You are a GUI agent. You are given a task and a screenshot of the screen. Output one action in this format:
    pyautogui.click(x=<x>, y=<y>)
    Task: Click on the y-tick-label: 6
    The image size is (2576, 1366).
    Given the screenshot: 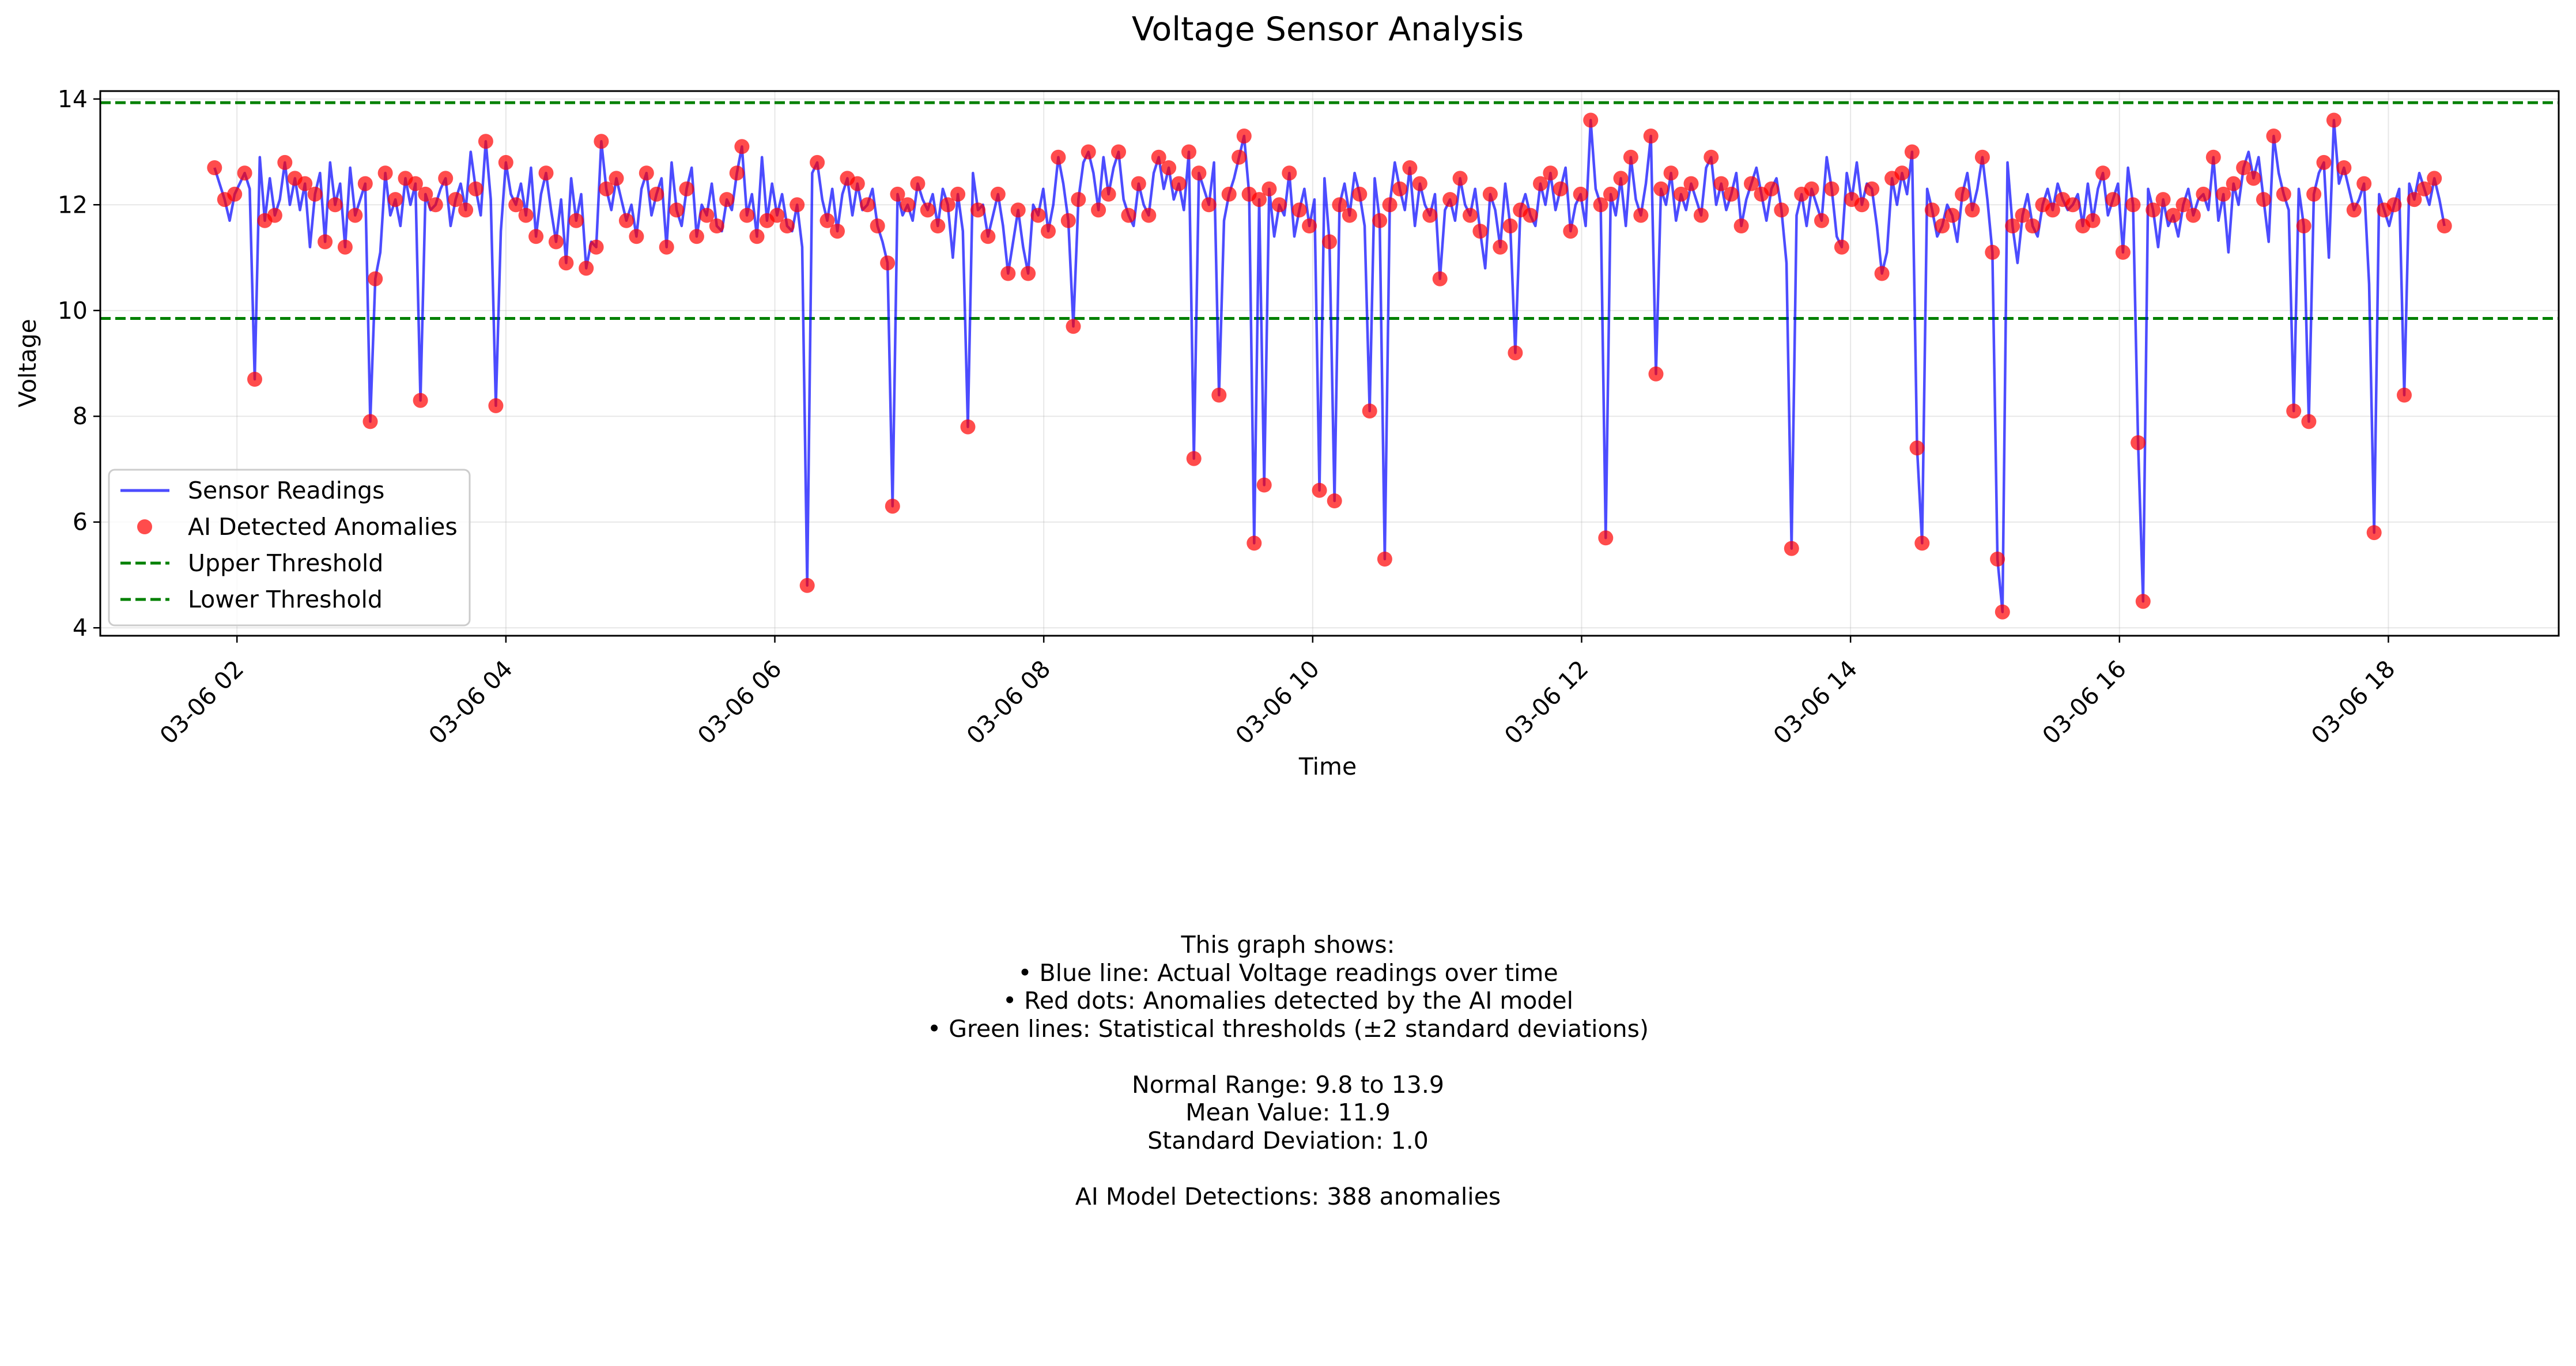 What is the action you would take?
    pyautogui.click(x=80, y=522)
    